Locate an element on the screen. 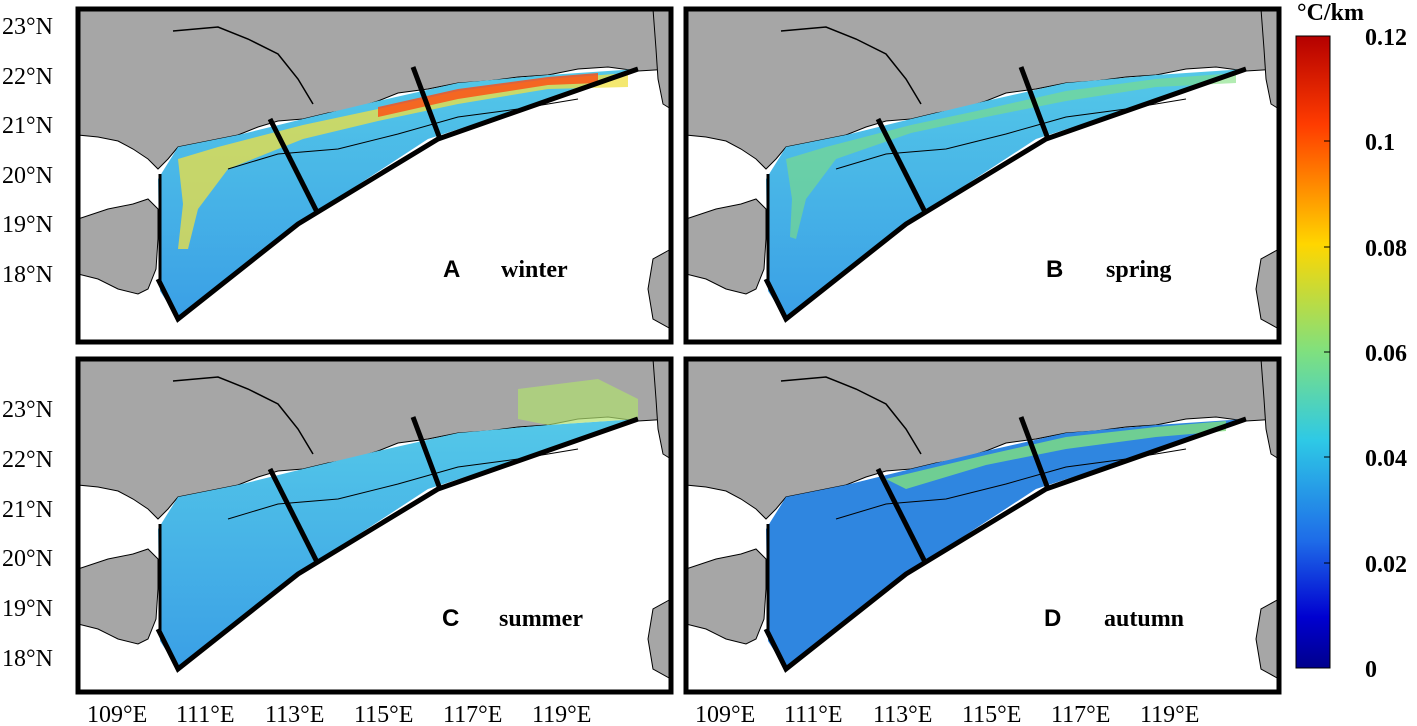  panel-d-letter: D is located at coordinates (1052, 618).